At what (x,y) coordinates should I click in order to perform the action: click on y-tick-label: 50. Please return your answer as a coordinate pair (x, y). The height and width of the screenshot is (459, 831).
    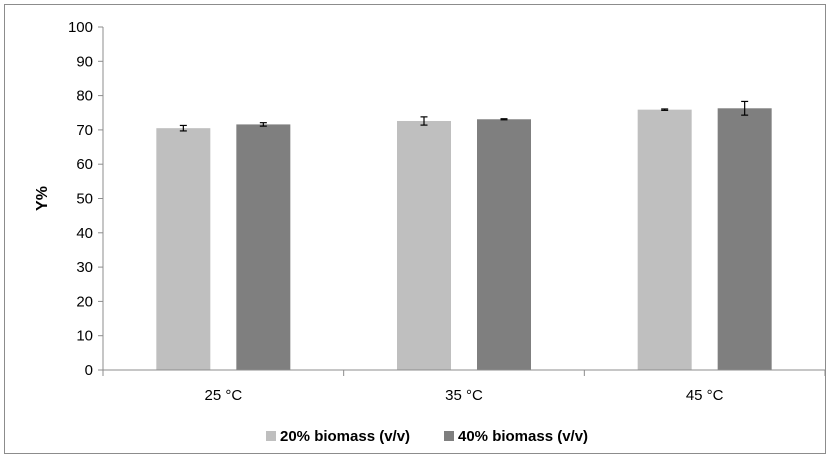
    Looking at the image, I should click on (84, 199).